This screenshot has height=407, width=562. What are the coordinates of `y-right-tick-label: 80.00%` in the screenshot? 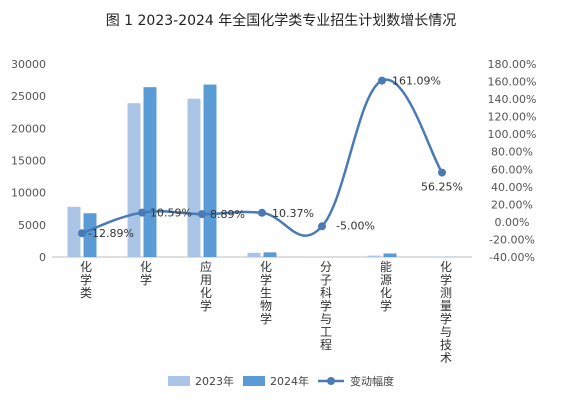 It's located at (512, 152).